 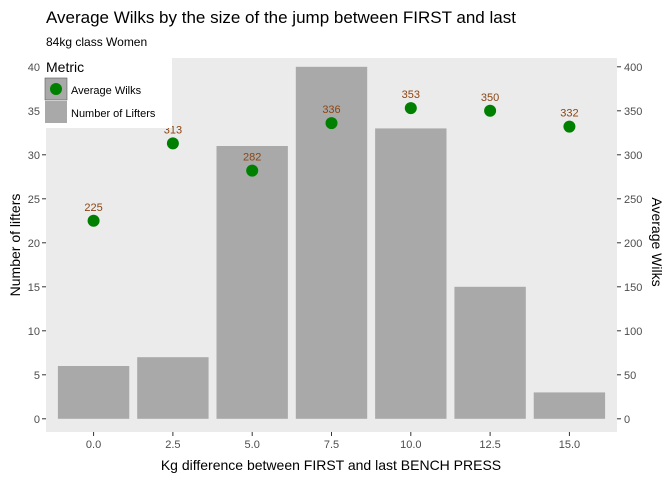 What do you see at coordinates (34, 200) in the screenshot?
I see `y-left-tick-label: 25` at bounding box center [34, 200].